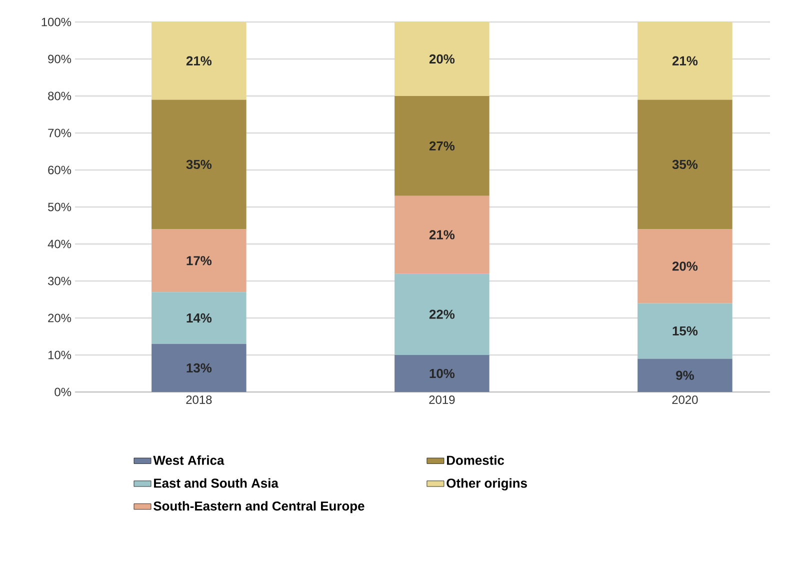 The height and width of the screenshot is (562, 796). I want to click on y-tick-label: 20%, so click(60, 318).